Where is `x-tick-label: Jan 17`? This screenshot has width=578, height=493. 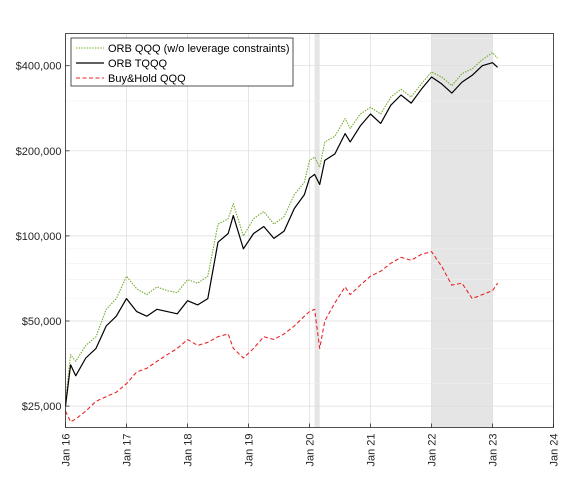
x-tick-label: Jan 17 is located at coordinates (128, 450).